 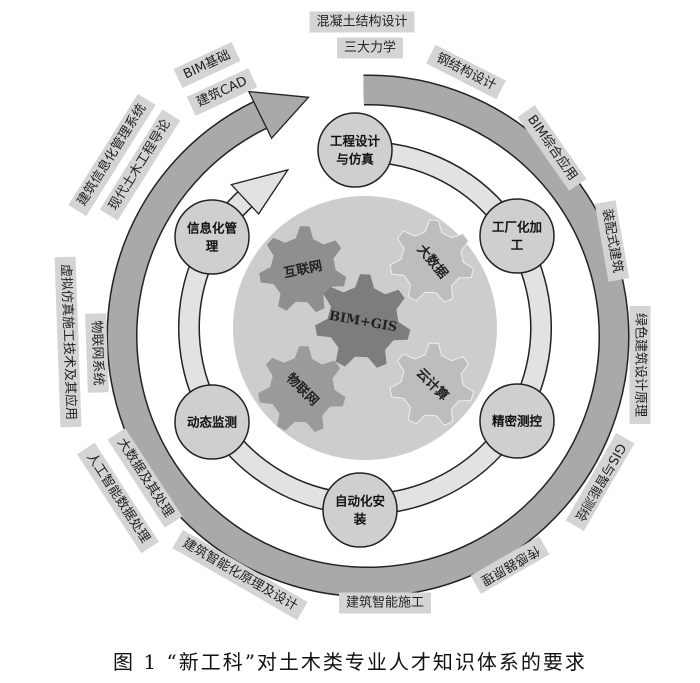 I want to click on gear-cloud-computing: 云计算, so click(x=432, y=384).